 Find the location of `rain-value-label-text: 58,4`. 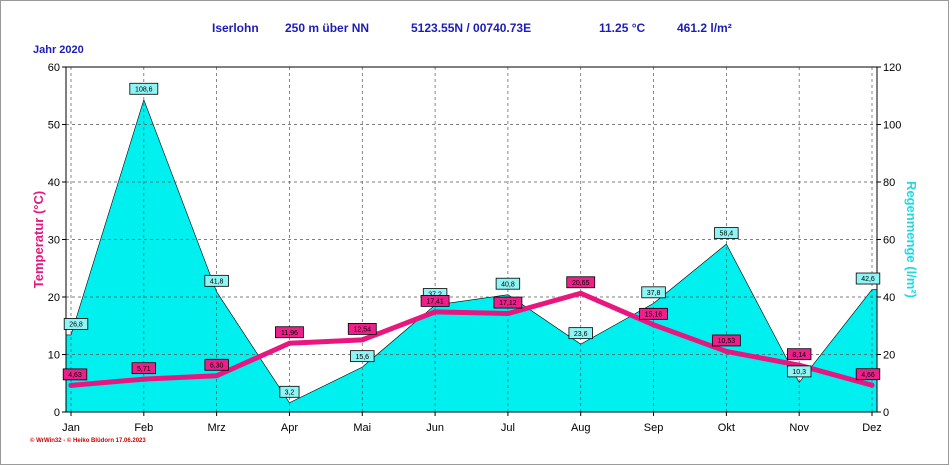

rain-value-label-text: 58,4 is located at coordinates (727, 234).